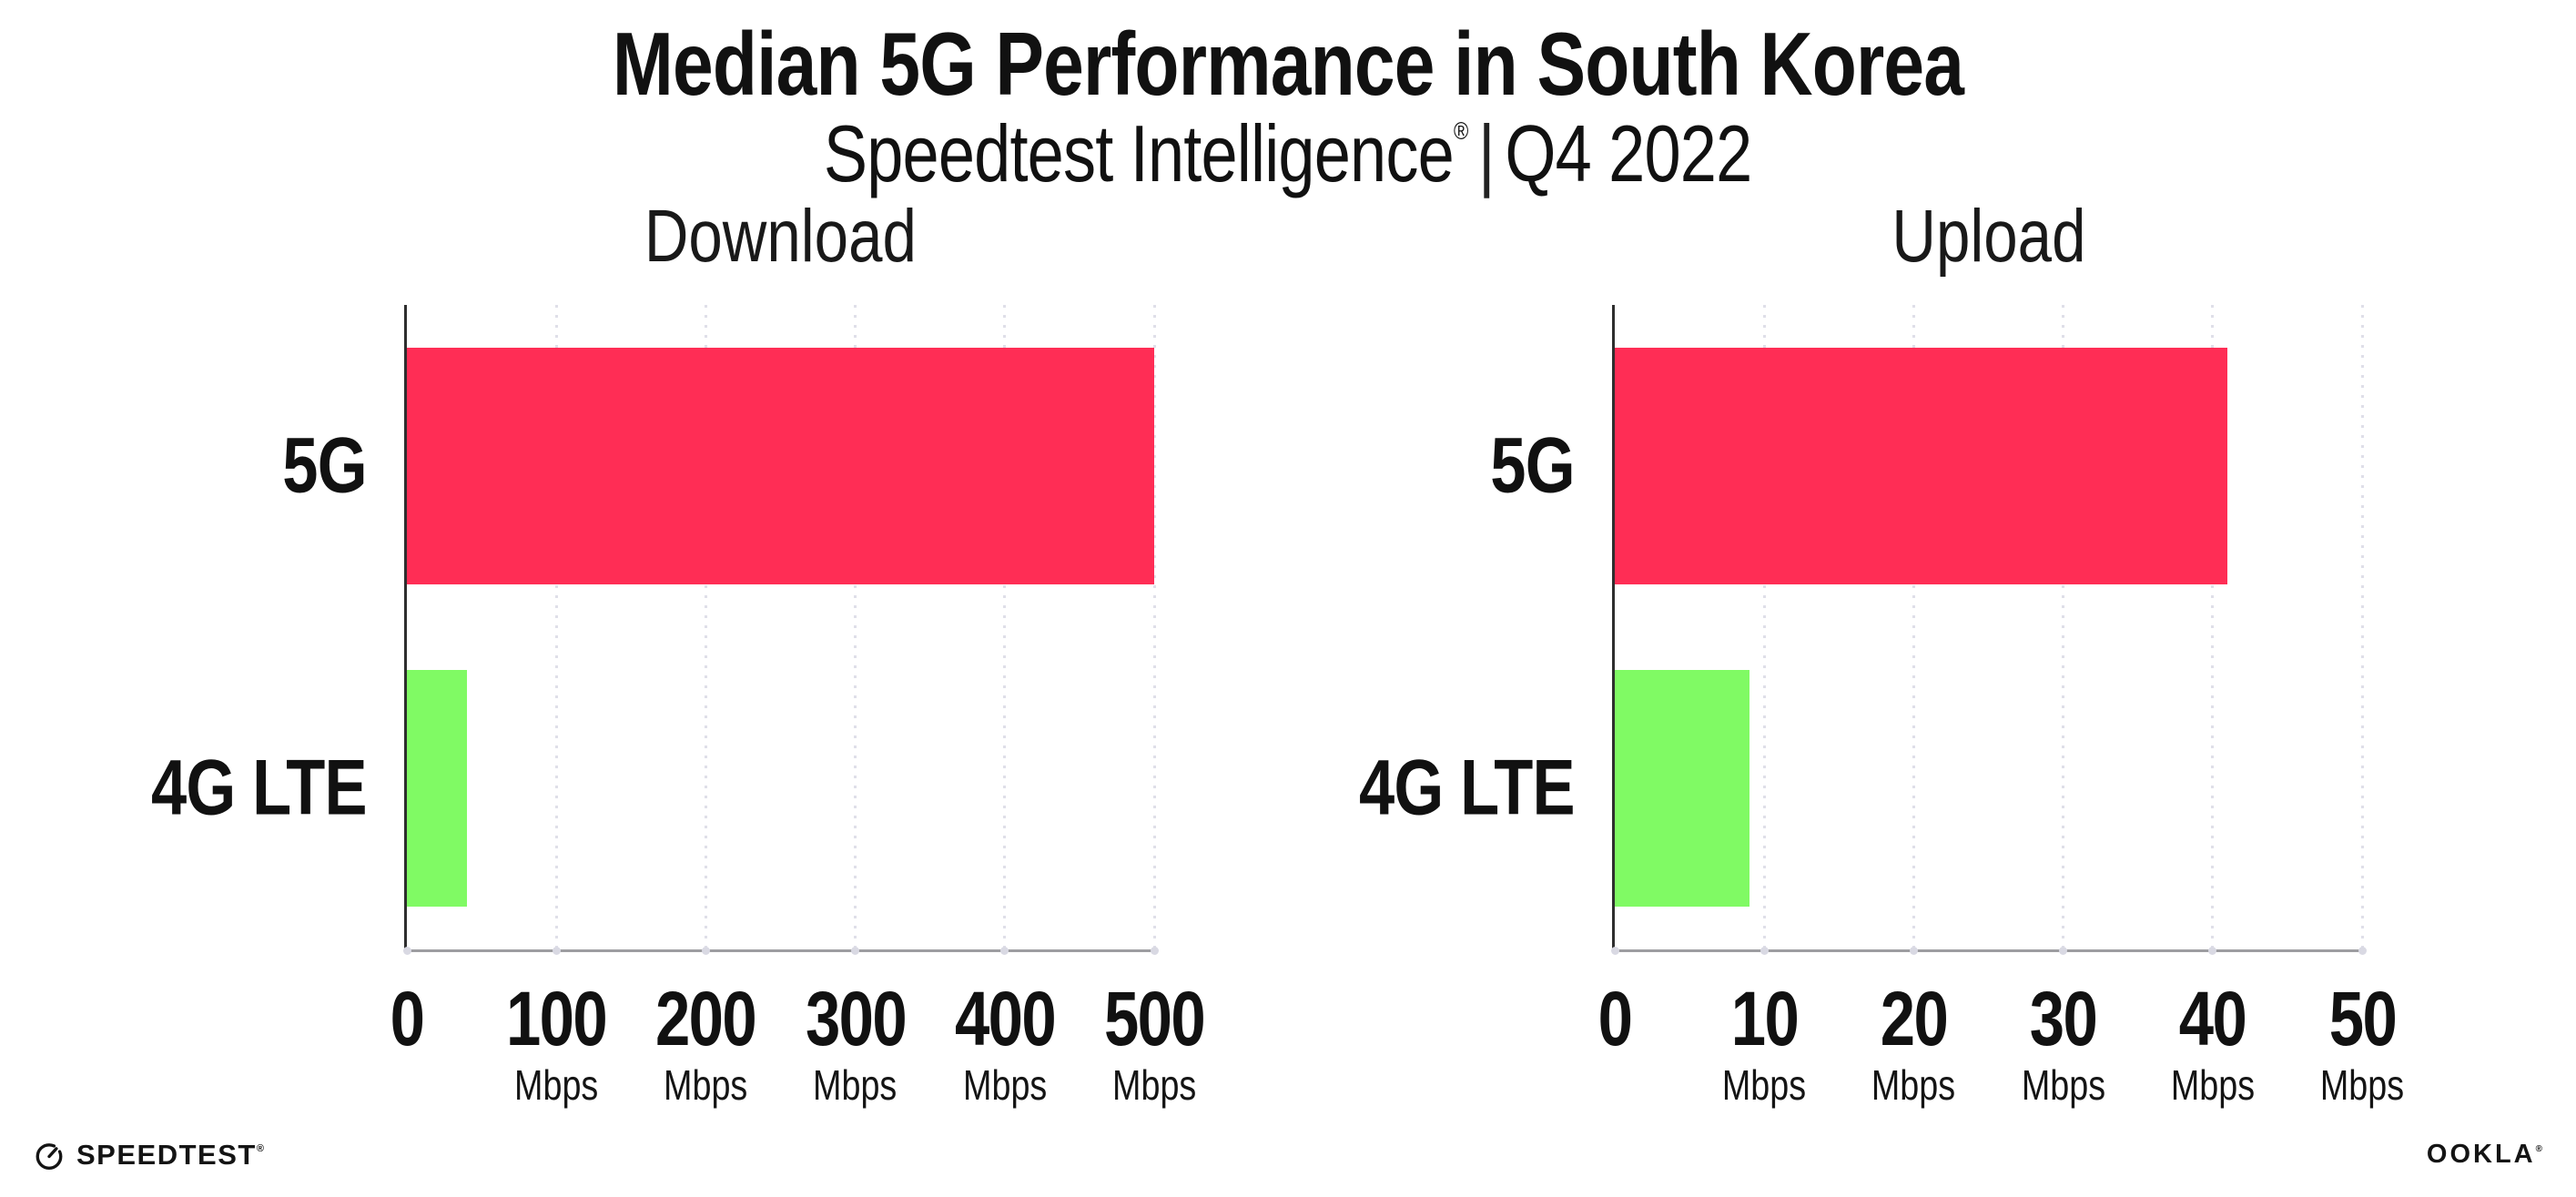 The height and width of the screenshot is (1197, 2576). I want to click on ookla-wordmark-text: OOKLA, so click(2481, 1154).